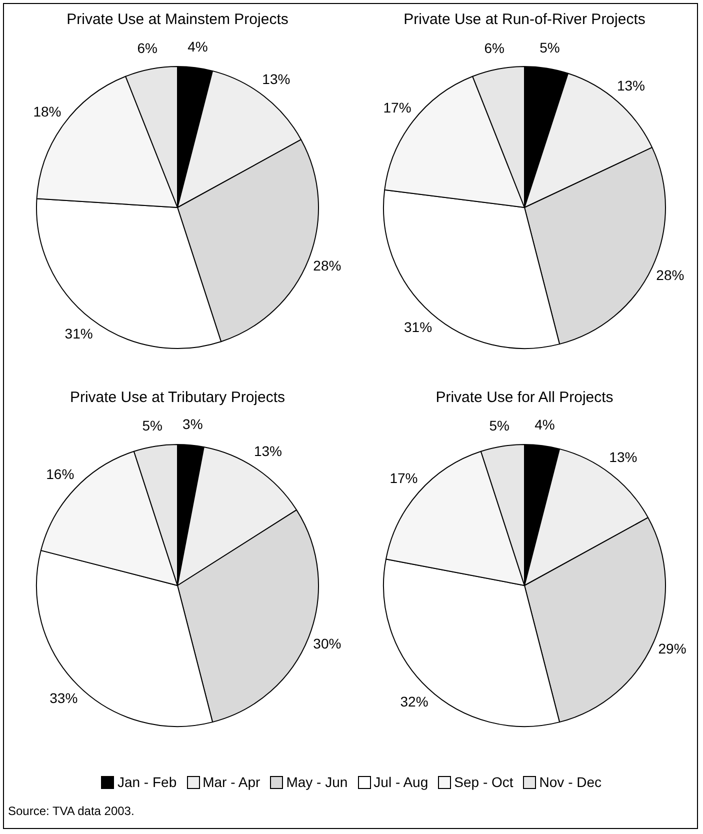 This screenshot has height=834, width=703. I want to click on data-label: 16%, so click(60, 474).